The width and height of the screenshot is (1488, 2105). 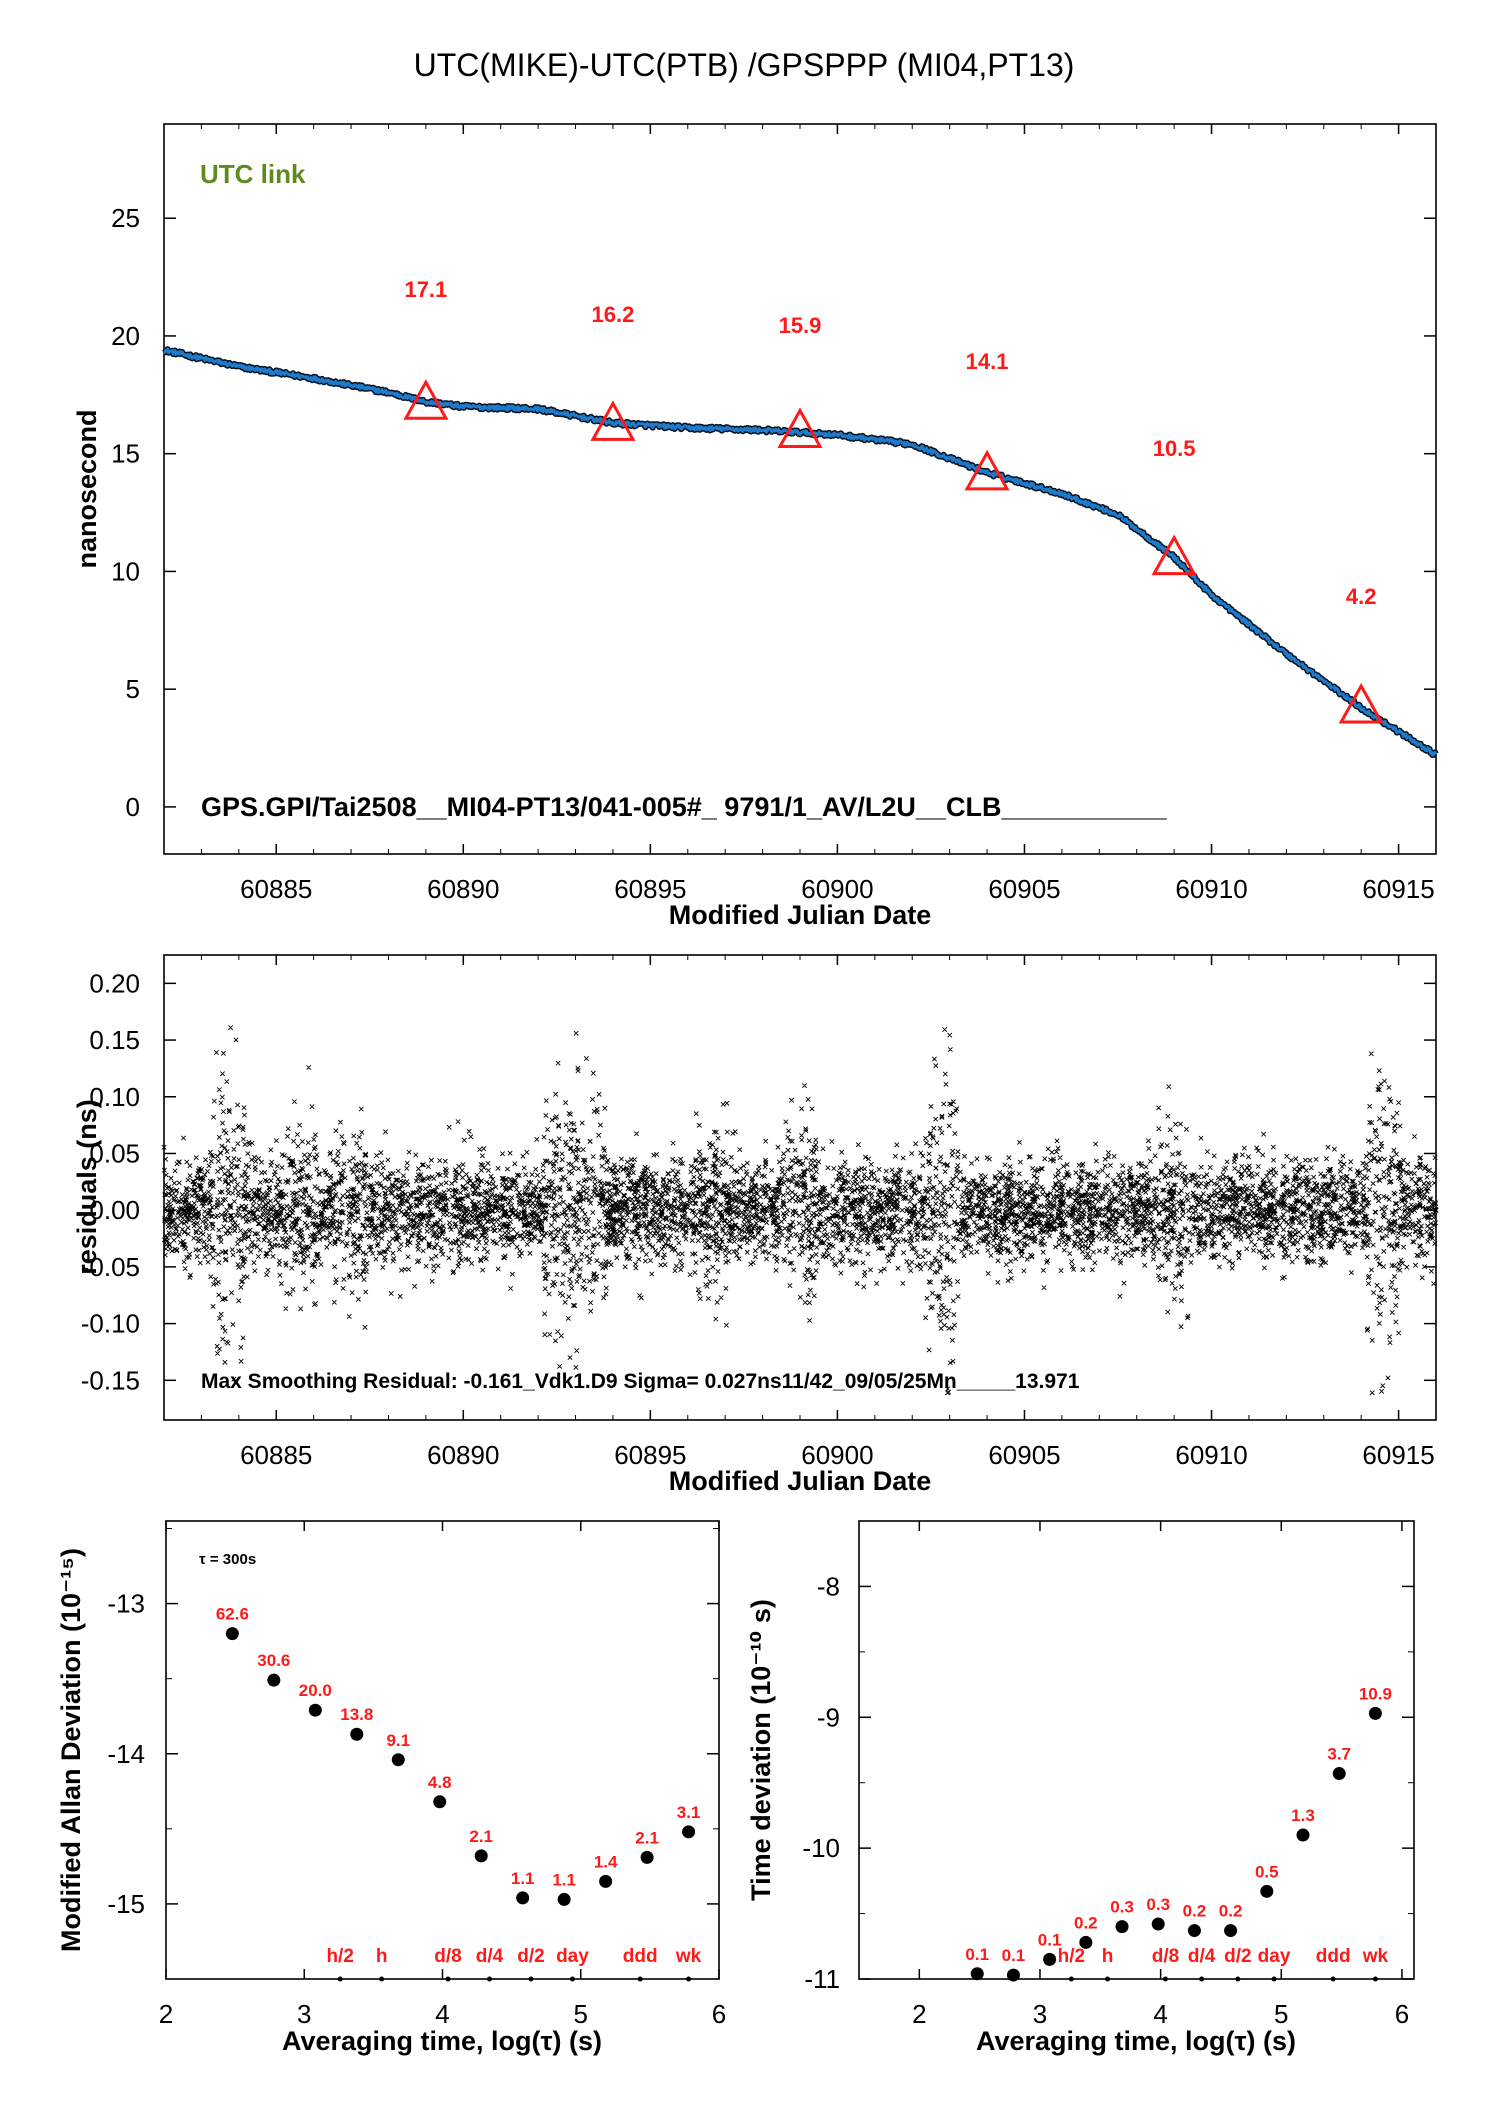 What do you see at coordinates (1136, 1750) in the screenshot?
I see `tdev-frame` at bounding box center [1136, 1750].